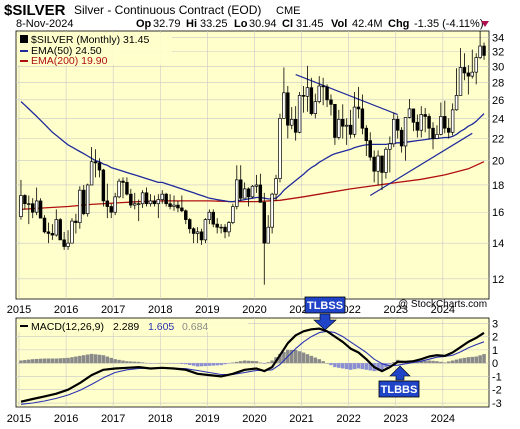  Describe the element at coordinates (495, 351) in the screenshot. I see `macd-y-tick-label: 1` at that location.